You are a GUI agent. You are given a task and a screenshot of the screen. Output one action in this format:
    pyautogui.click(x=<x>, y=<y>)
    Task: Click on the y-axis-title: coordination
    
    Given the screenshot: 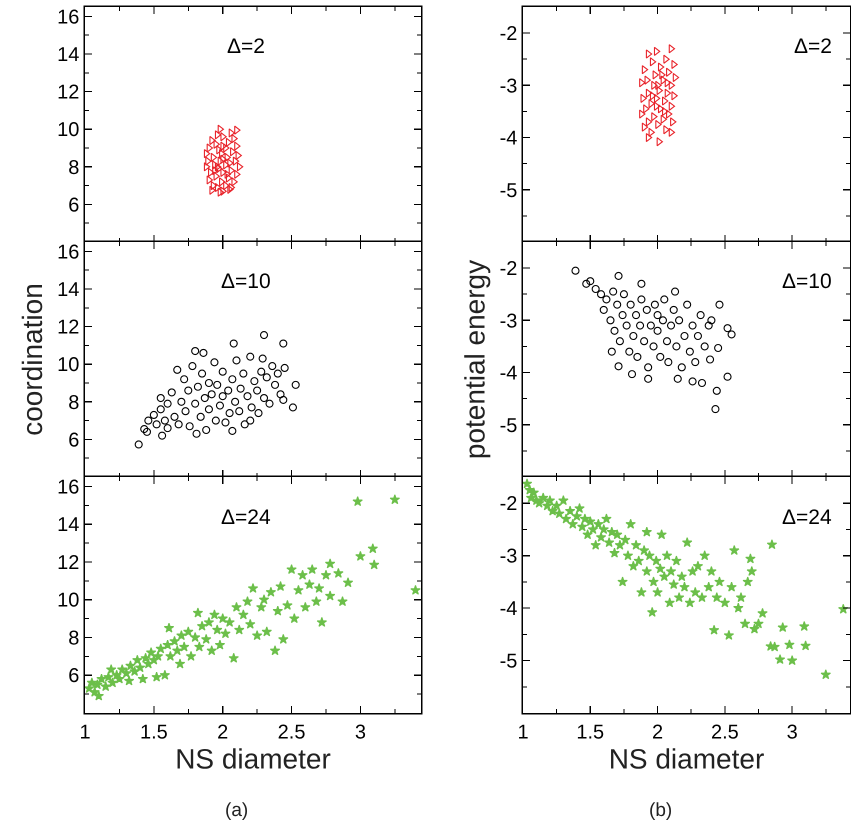 What is the action you would take?
    pyautogui.click(x=32, y=359)
    